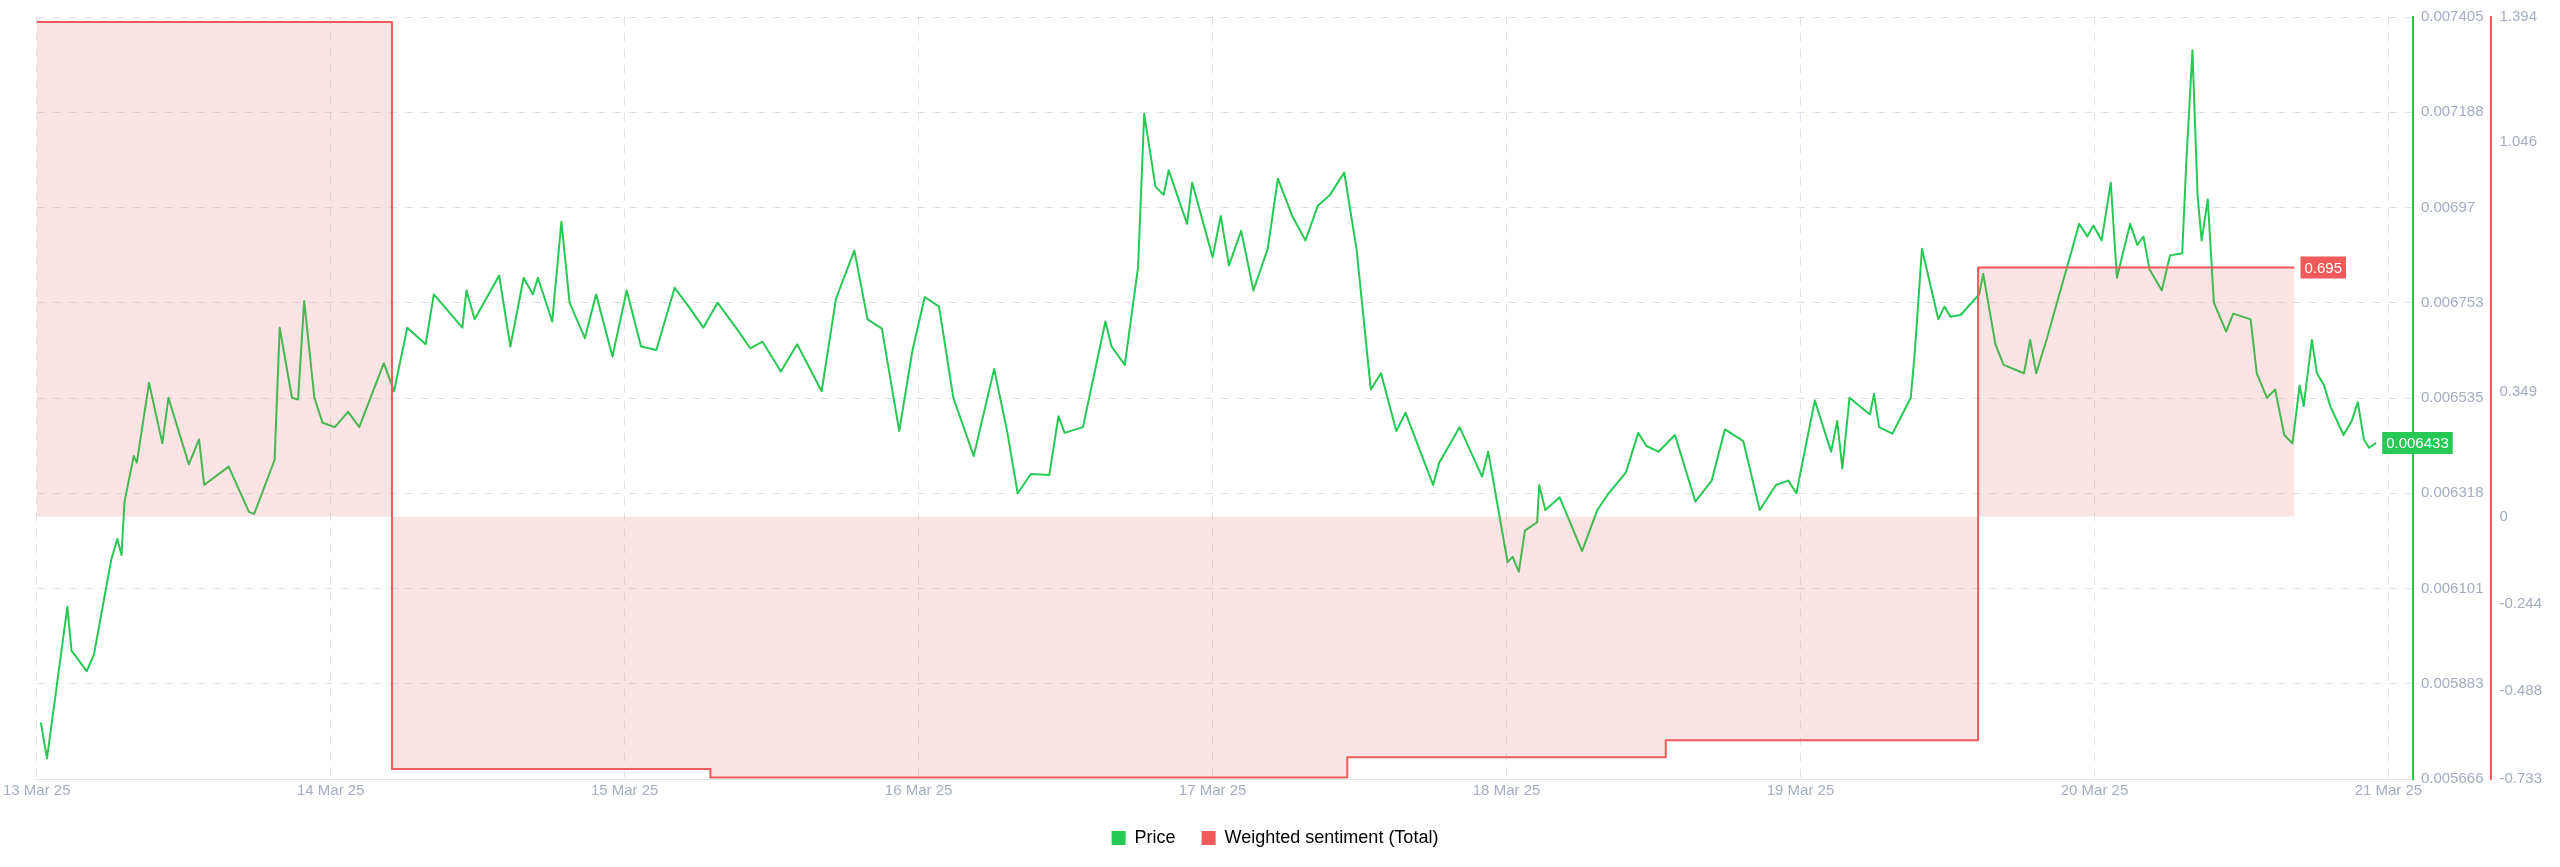 The width and height of the screenshot is (2560, 867). What do you see at coordinates (2323, 267) in the screenshot?
I see `data-label: 0.695` at bounding box center [2323, 267].